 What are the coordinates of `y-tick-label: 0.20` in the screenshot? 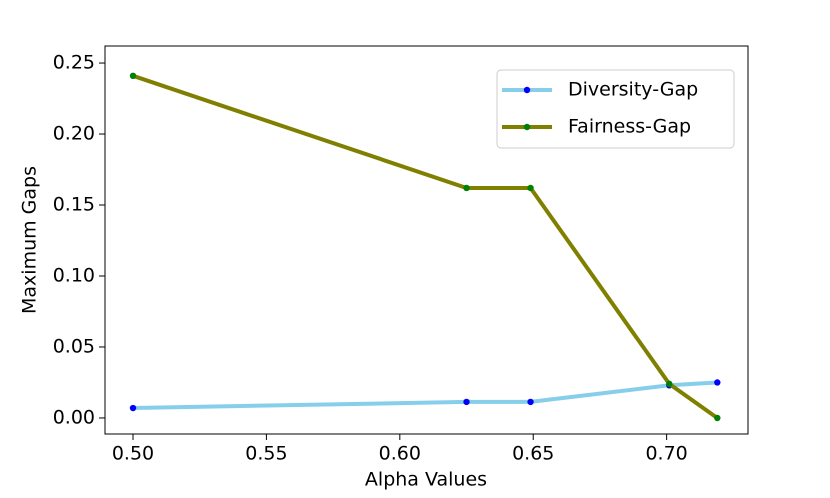 It's located at (74, 134).